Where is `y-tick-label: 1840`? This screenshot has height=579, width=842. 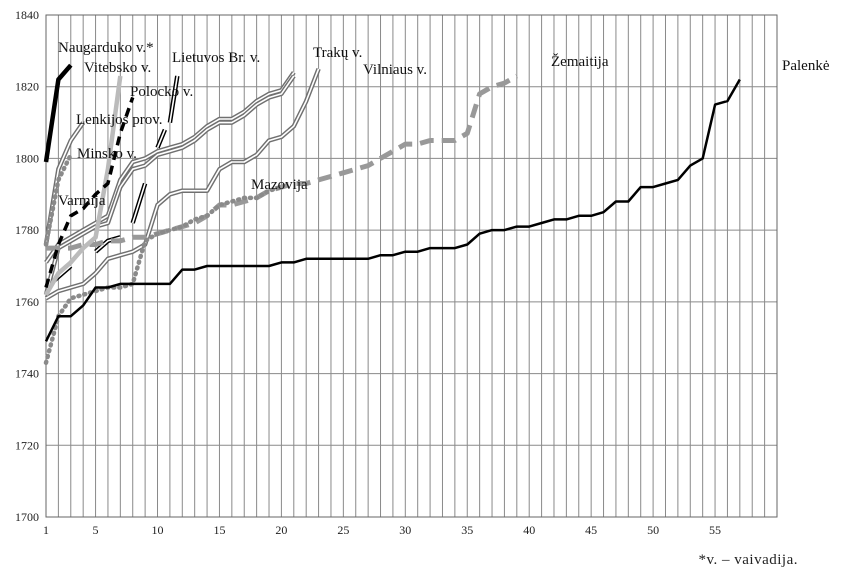
y-tick-label: 1840 is located at coordinates (27, 15).